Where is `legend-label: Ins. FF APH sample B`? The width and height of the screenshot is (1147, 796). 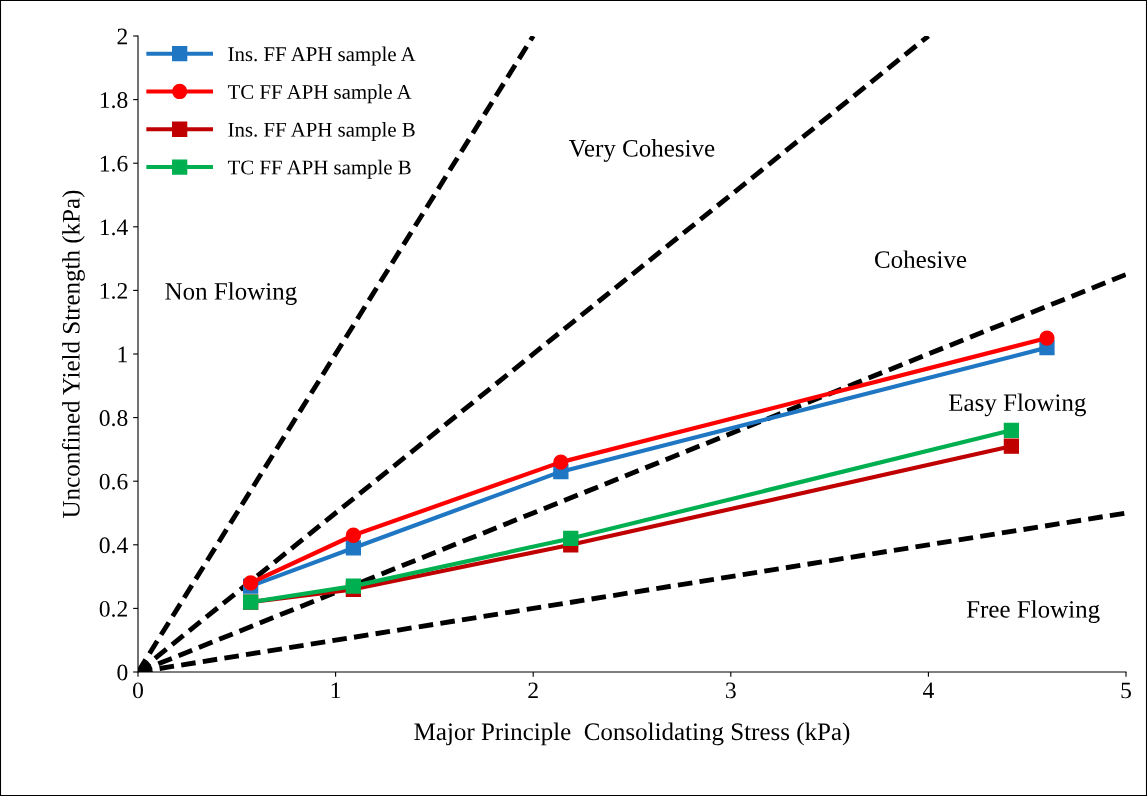
legend-label: Ins. FF APH sample B is located at coordinates (321, 131).